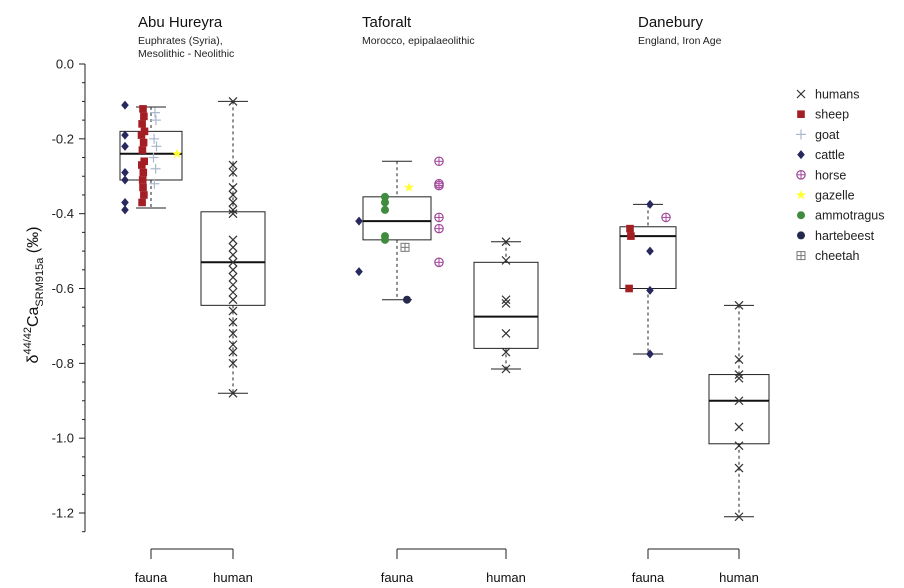 Image resolution: width=904 pixels, height=588 pixels. Describe the element at coordinates (63, 213) in the screenshot. I see `y-tick-label: -0.4` at that location.